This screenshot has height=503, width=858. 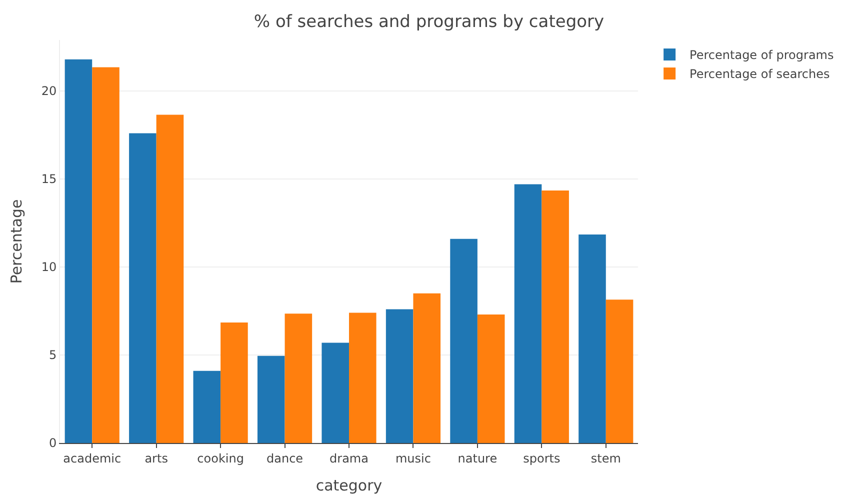 What do you see at coordinates (349, 485) in the screenshot?
I see `x-axis-title: category` at bounding box center [349, 485].